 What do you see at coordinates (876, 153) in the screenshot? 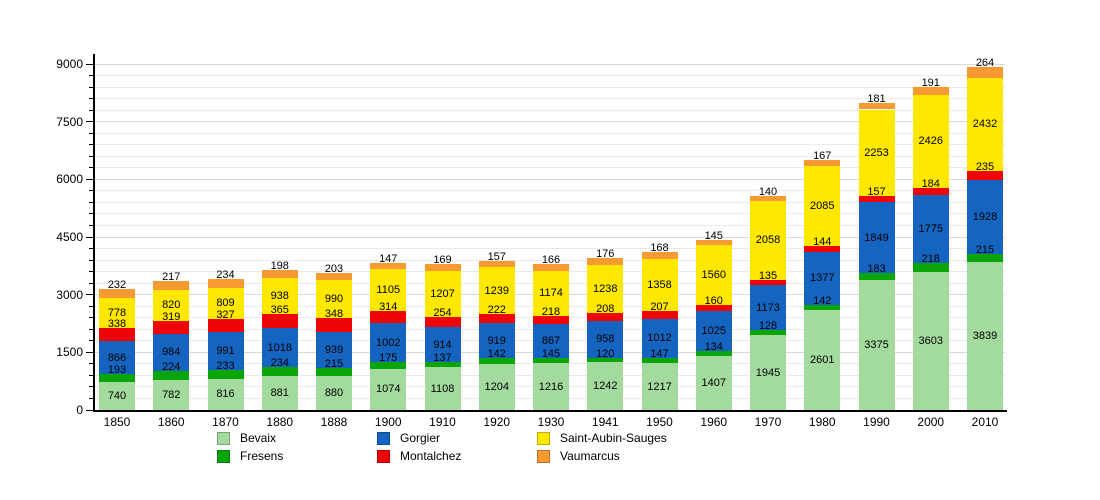
I see `segment-saint-aubin-sauges-1990` at bounding box center [876, 153].